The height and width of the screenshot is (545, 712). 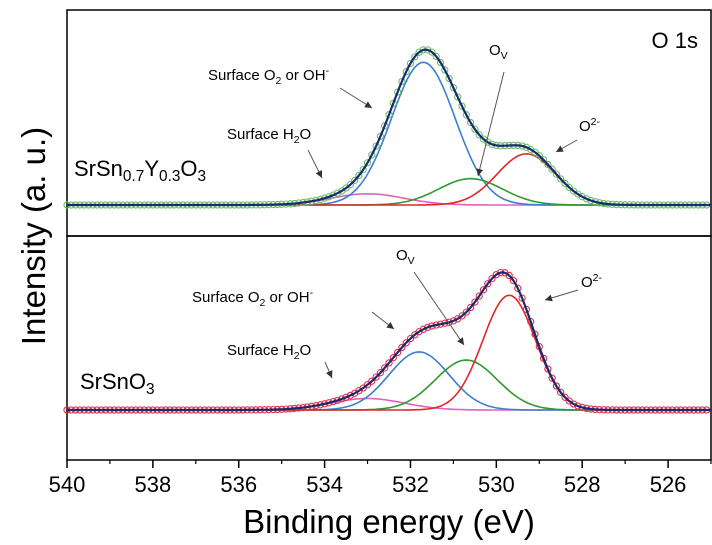 I want to click on y-axis-label: Intensity (a. u.), so click(x=33, y=236).